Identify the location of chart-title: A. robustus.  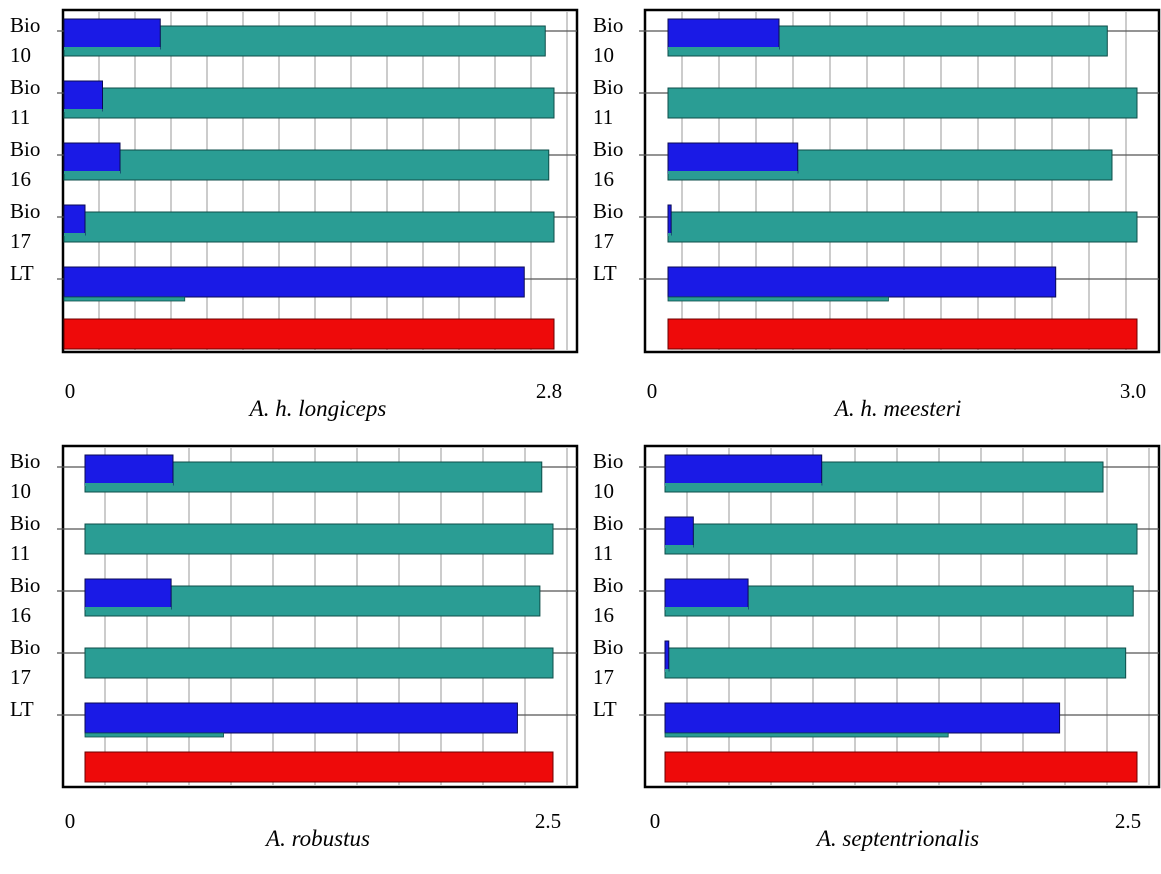
(317, 838).